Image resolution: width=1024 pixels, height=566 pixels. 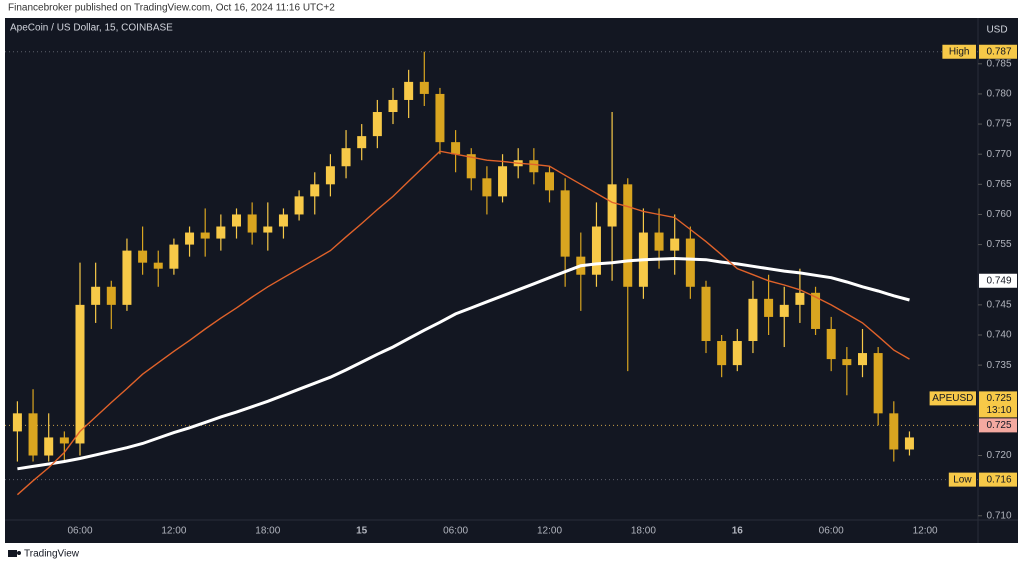 What do you see at coordinates (998, 335) in the screenshot?
I see `y-tick-label: 0.740` at bounding box center [998, 335].